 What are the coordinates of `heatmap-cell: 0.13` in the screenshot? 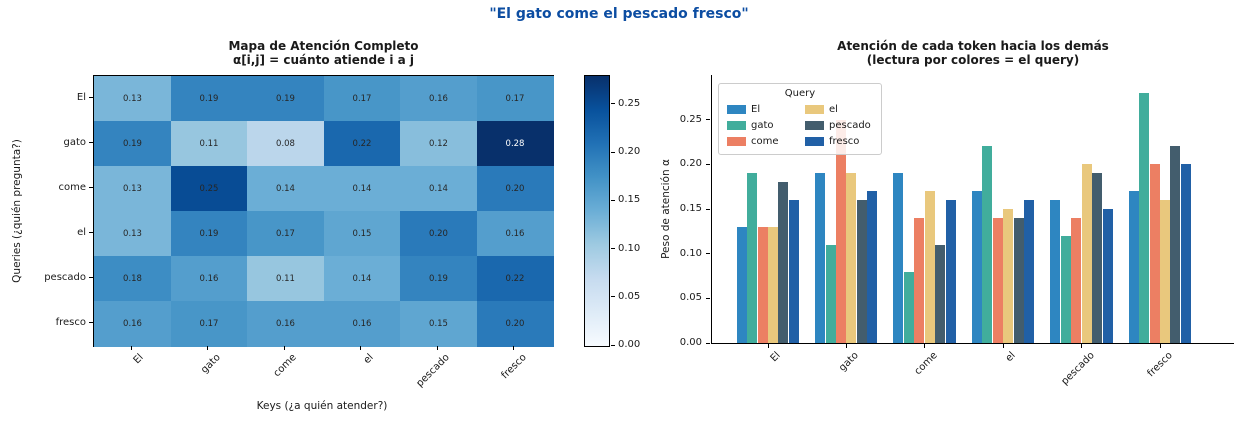 It's located at (132, 234).